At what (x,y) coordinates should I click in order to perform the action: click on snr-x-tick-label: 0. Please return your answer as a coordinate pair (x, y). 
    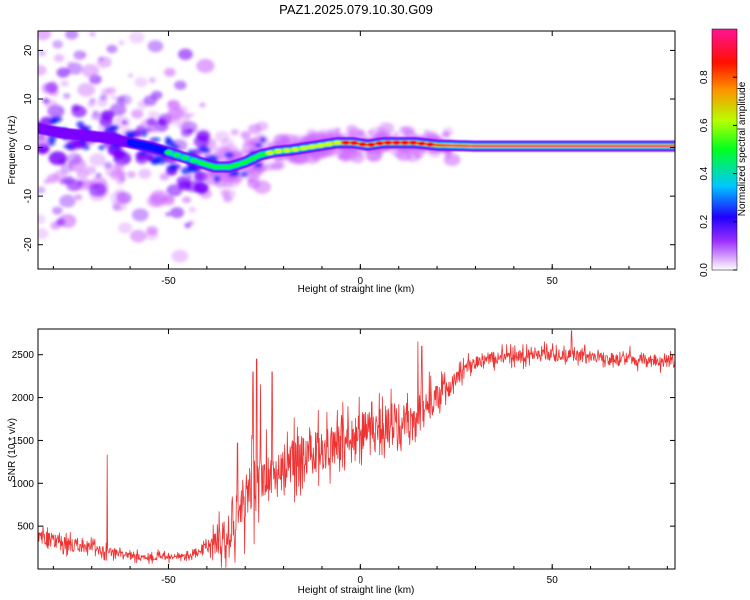
    Looking at the image, I should click on (361, 580).